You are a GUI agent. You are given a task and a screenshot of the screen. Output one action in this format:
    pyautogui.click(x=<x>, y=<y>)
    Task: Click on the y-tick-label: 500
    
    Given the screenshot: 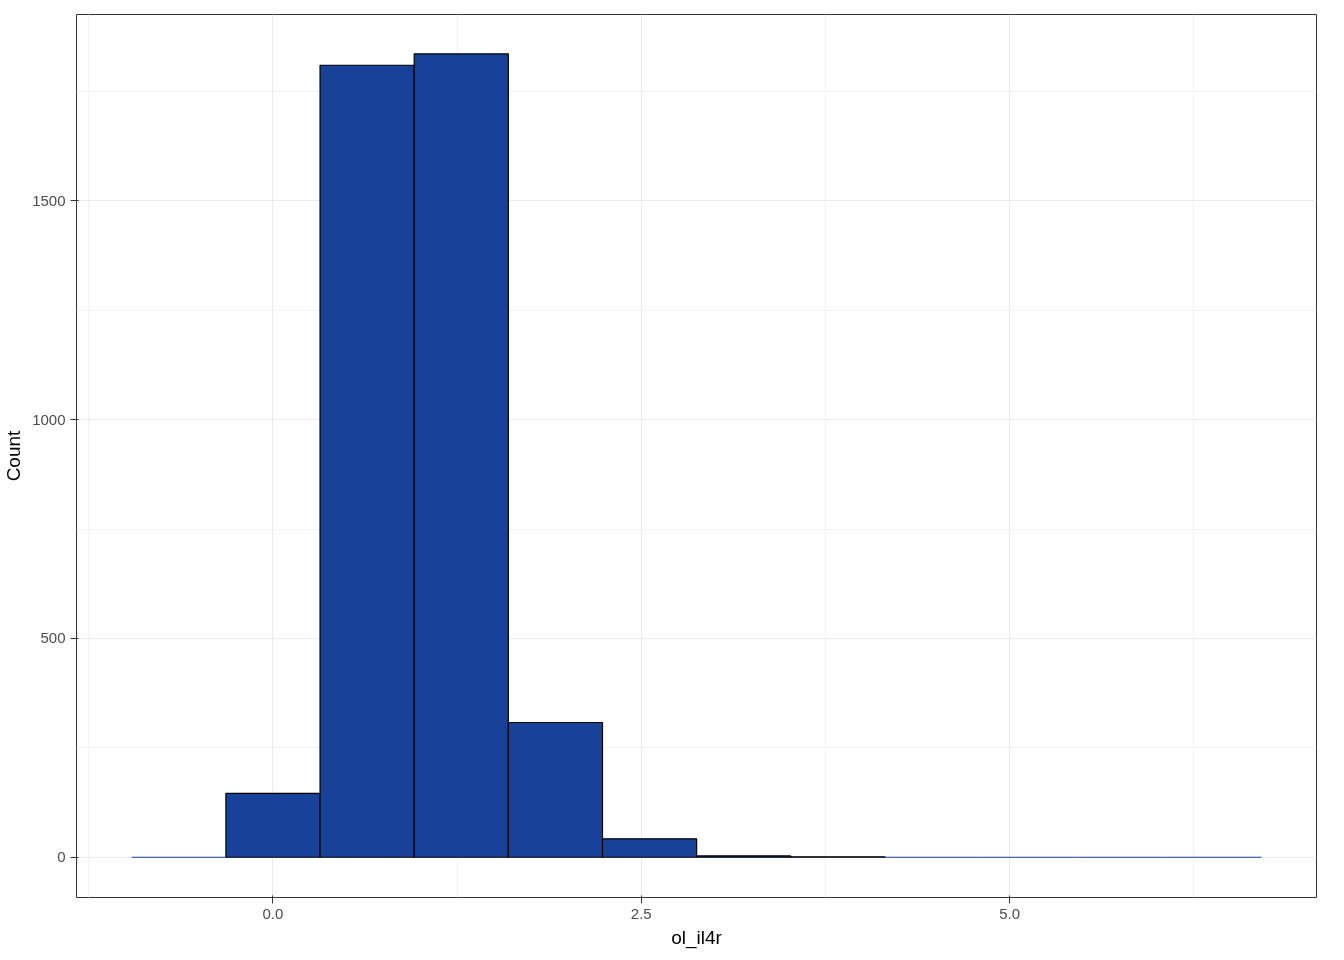 What is the action you would take?
    pyautogui.click(x=53, y=638)
    